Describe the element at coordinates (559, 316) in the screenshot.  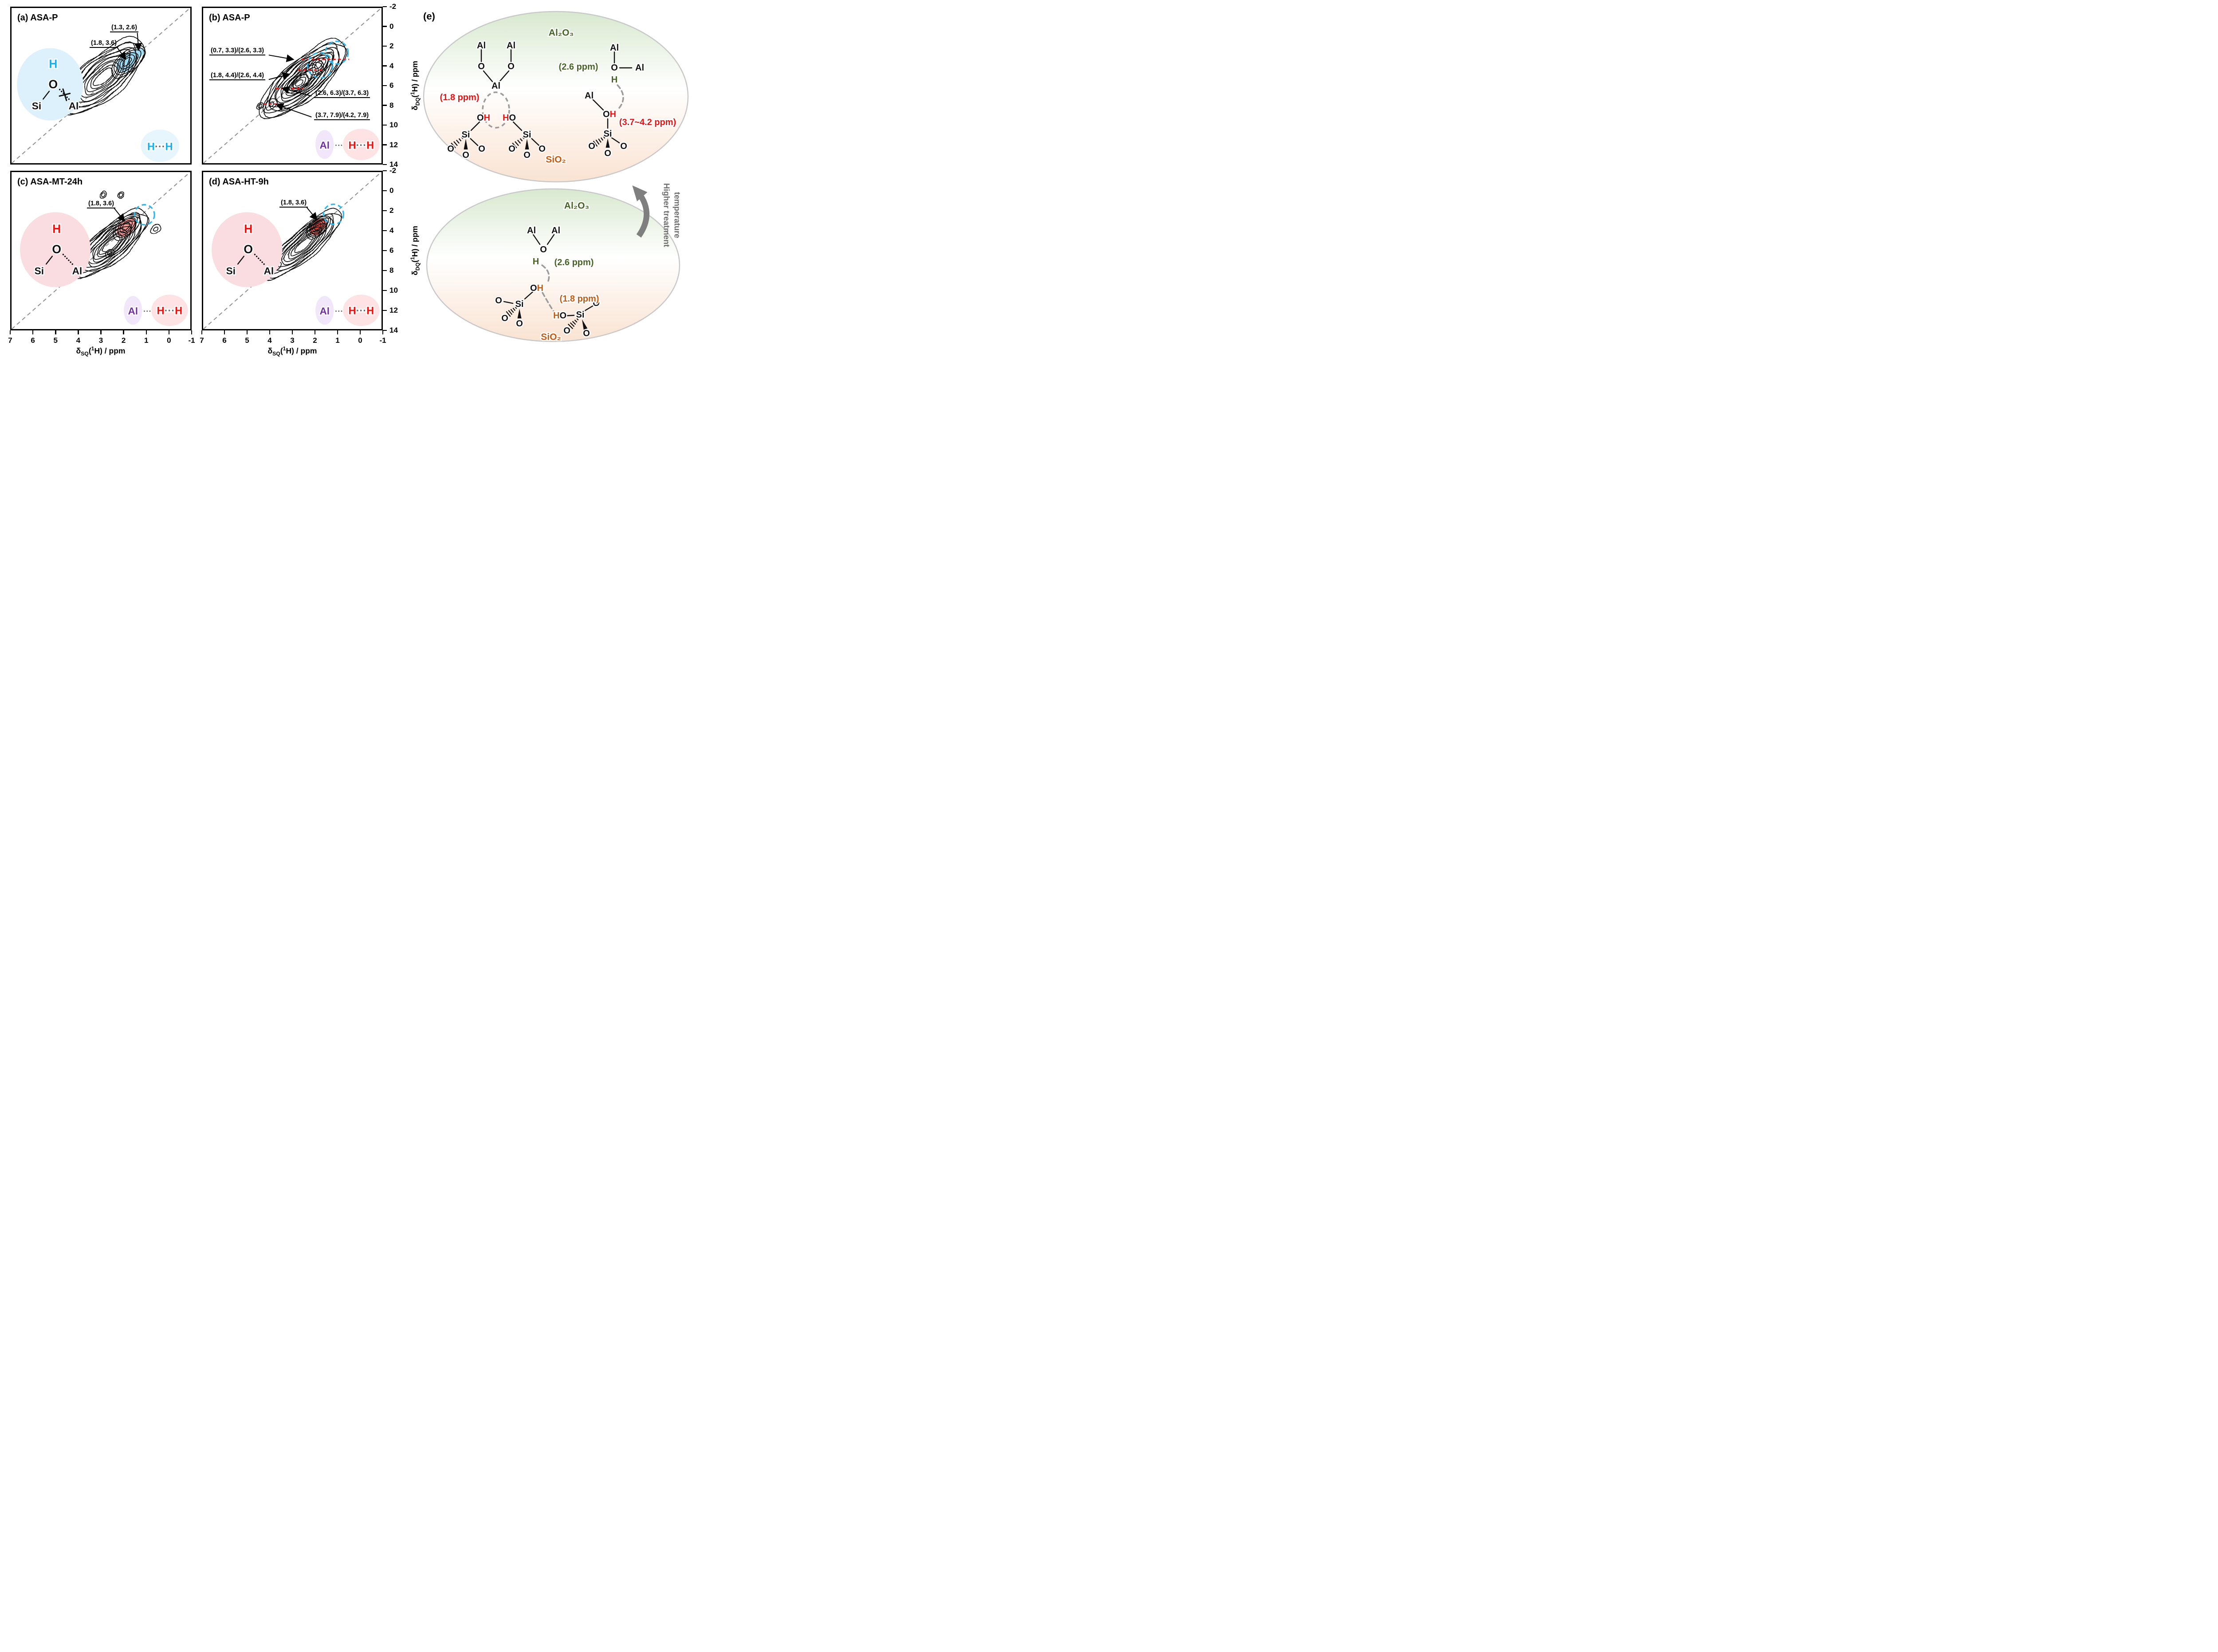
I see `atom-label: HO` at that location.